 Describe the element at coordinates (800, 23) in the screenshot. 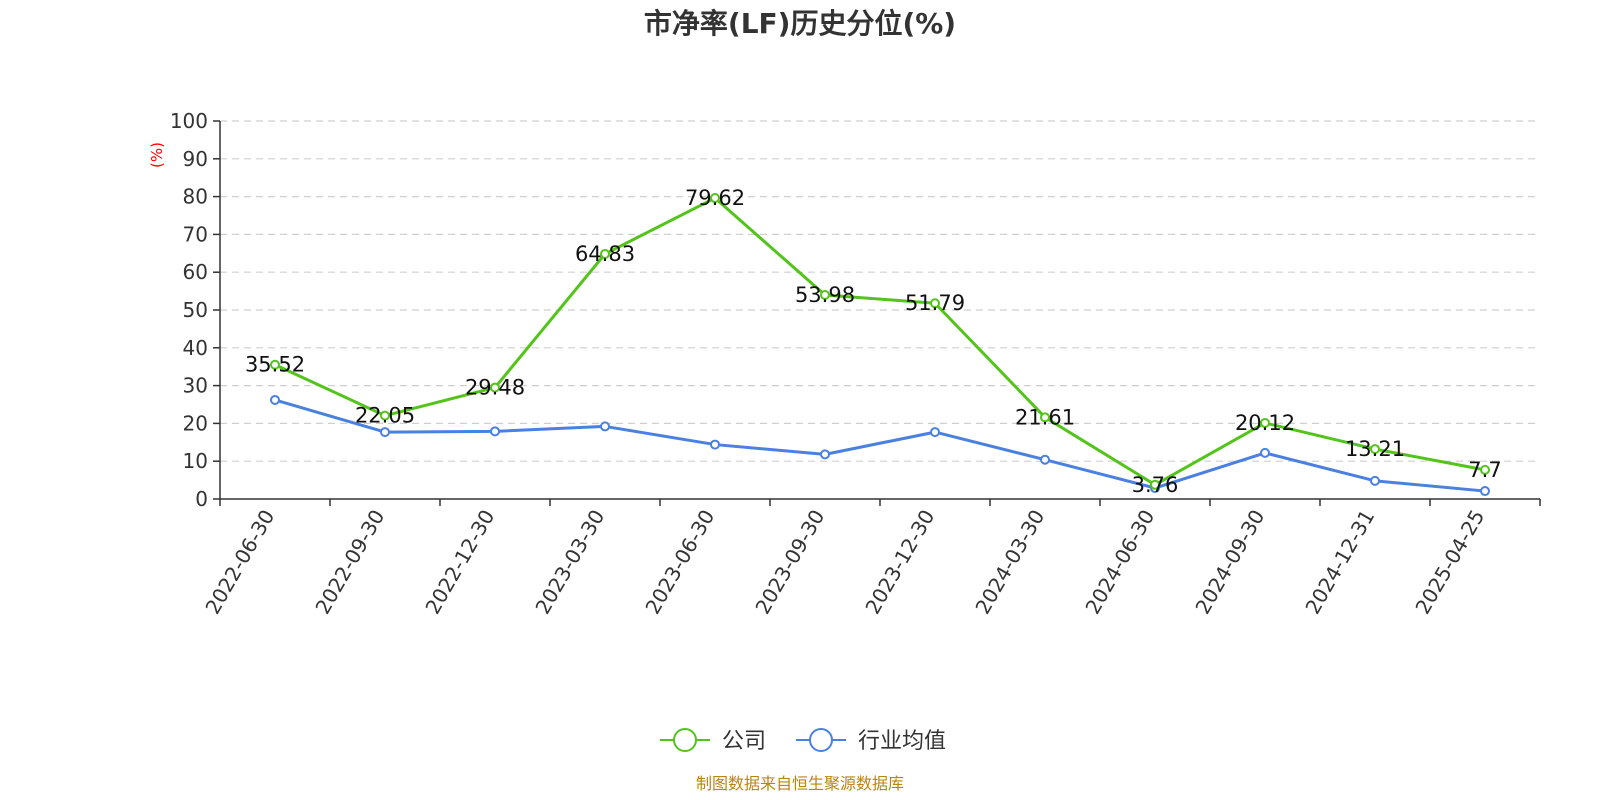

I see `chart-title: 市净率(LF)历史分位(%)` at that location.